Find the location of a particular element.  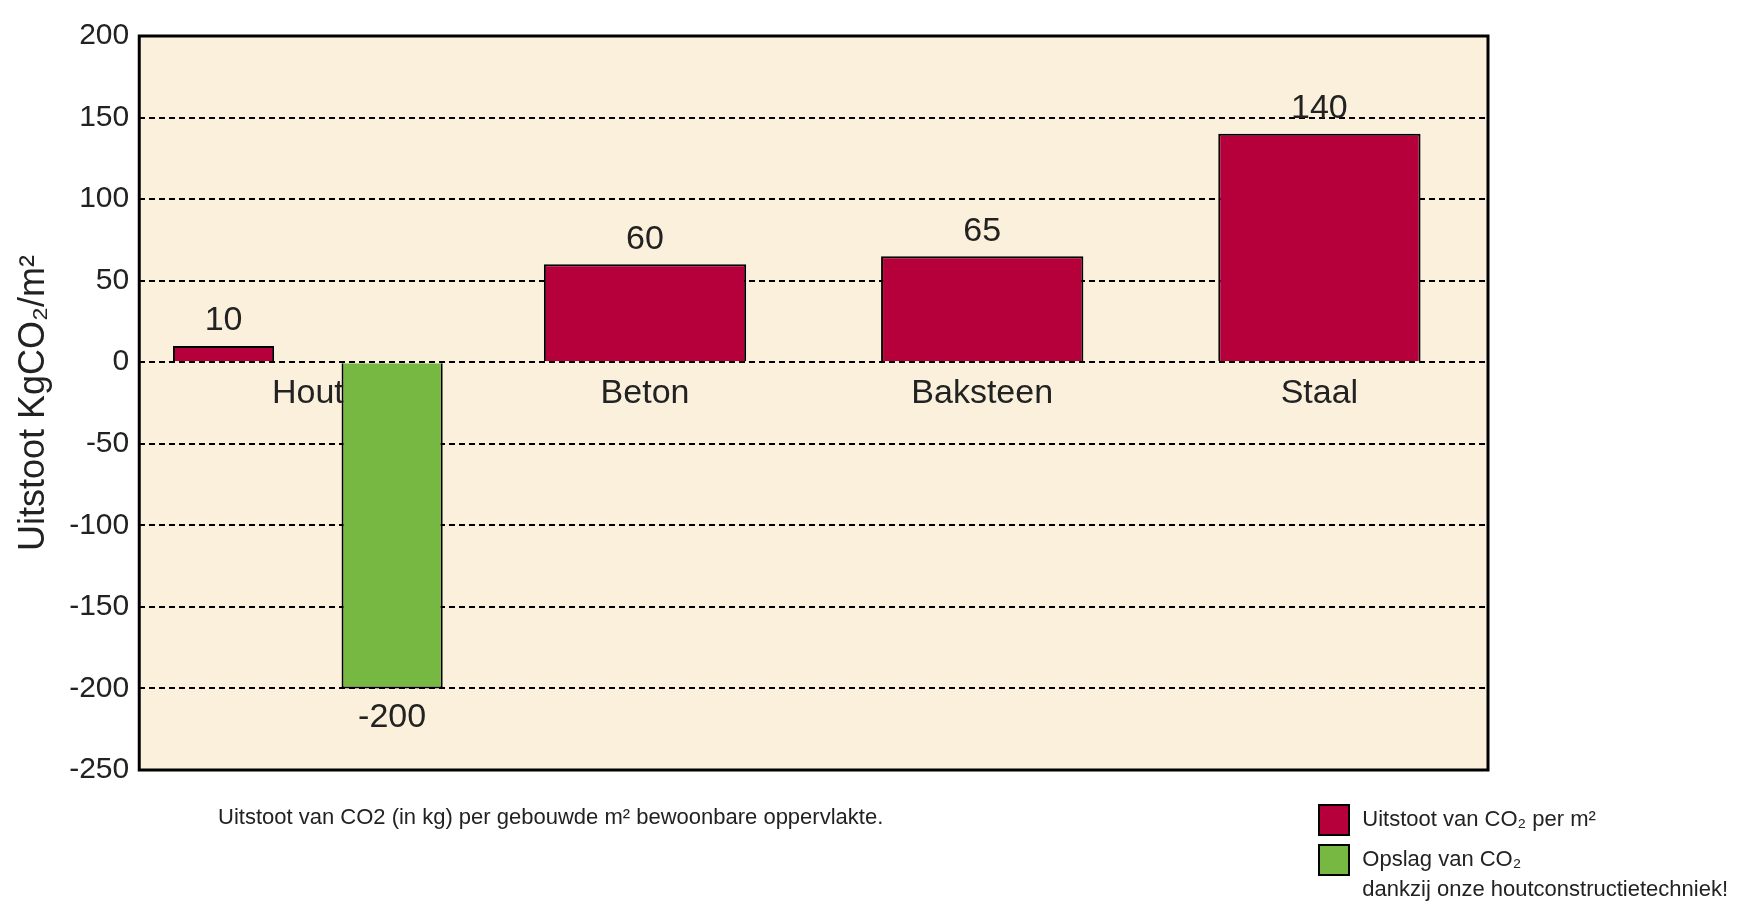

y-axis-title: Uitstoot KgCO₂/m² is located at coordinates (31, 403).